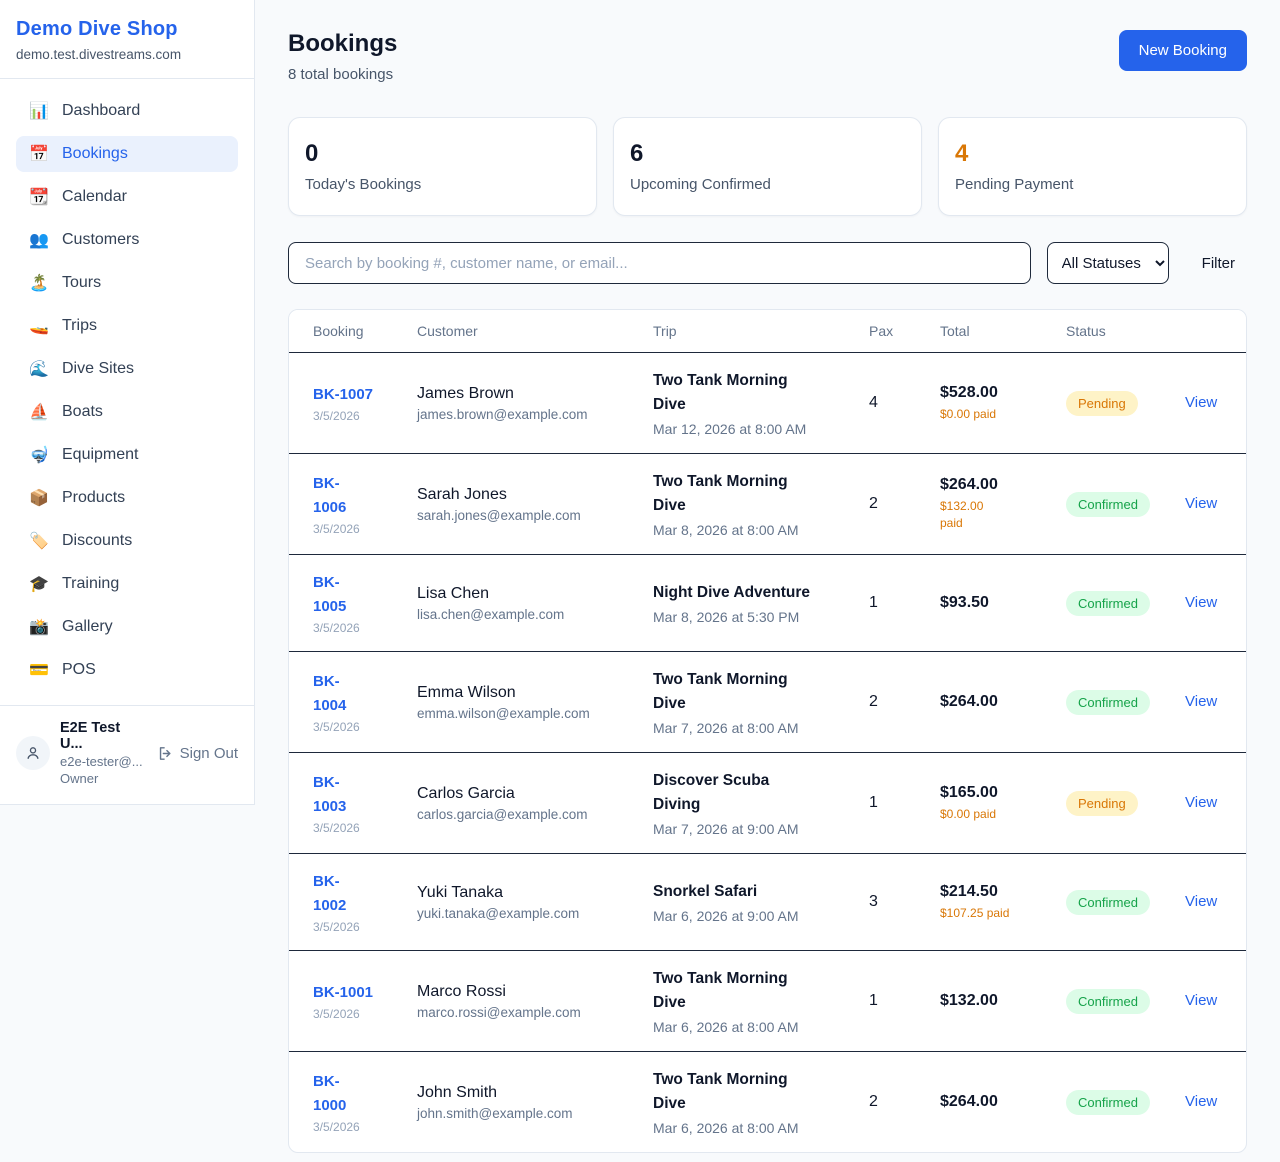  Describe the element at coordinates (726, 1128) in the screenshot. I see `trip-date: Mar 6, 2026 at 8:00 AM` at that location.